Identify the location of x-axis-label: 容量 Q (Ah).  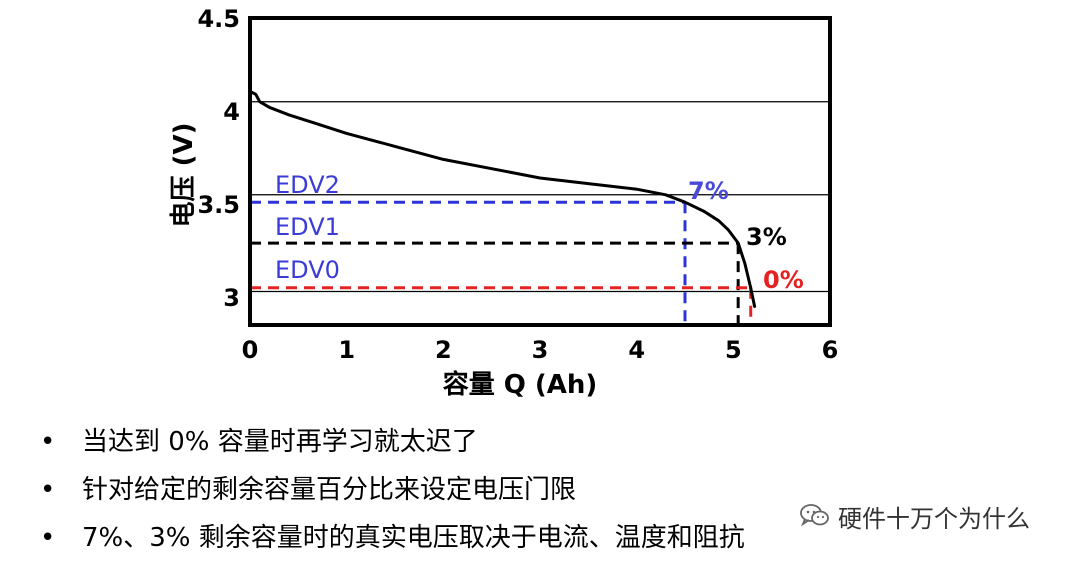
(520, 384).